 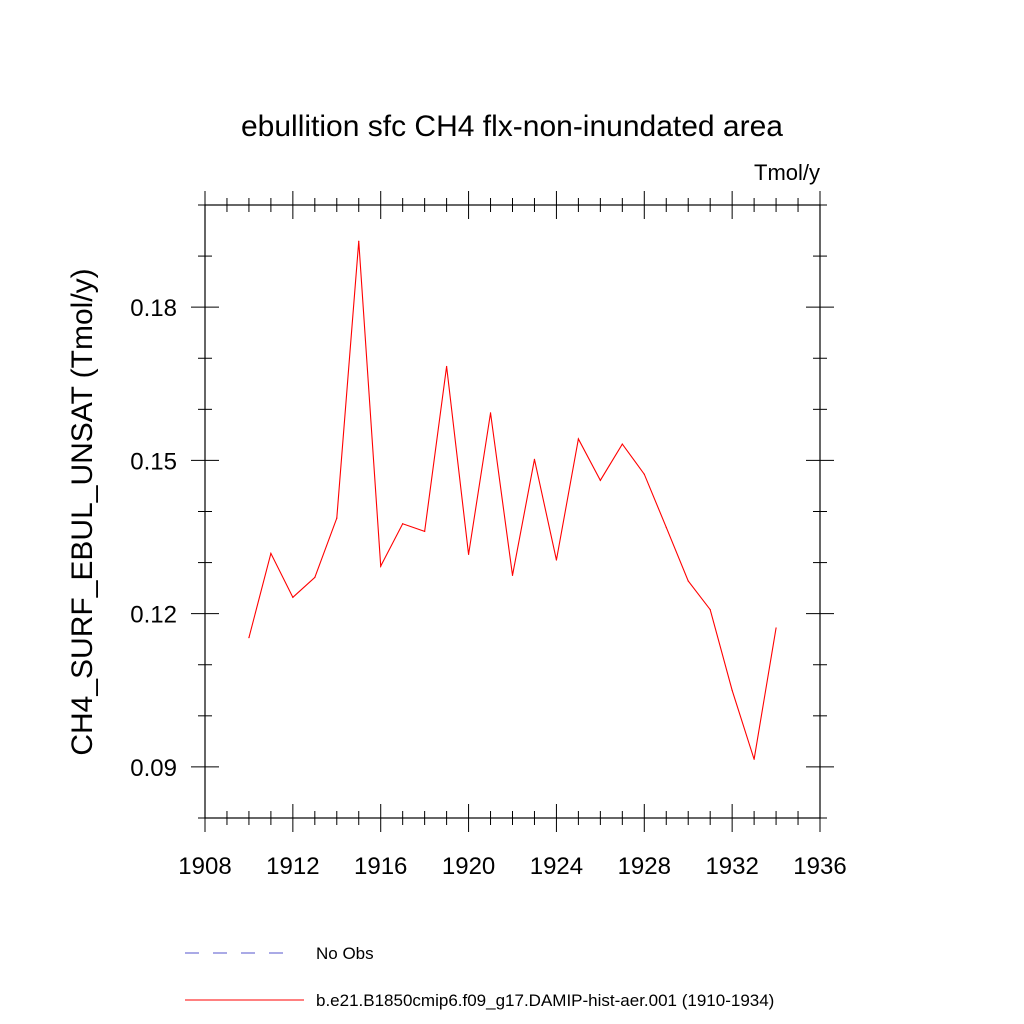 I want to click on y-axis-label: CH4_SURF_EBUL_UNSAT (Tmol/y), so click(x=82, y=511).